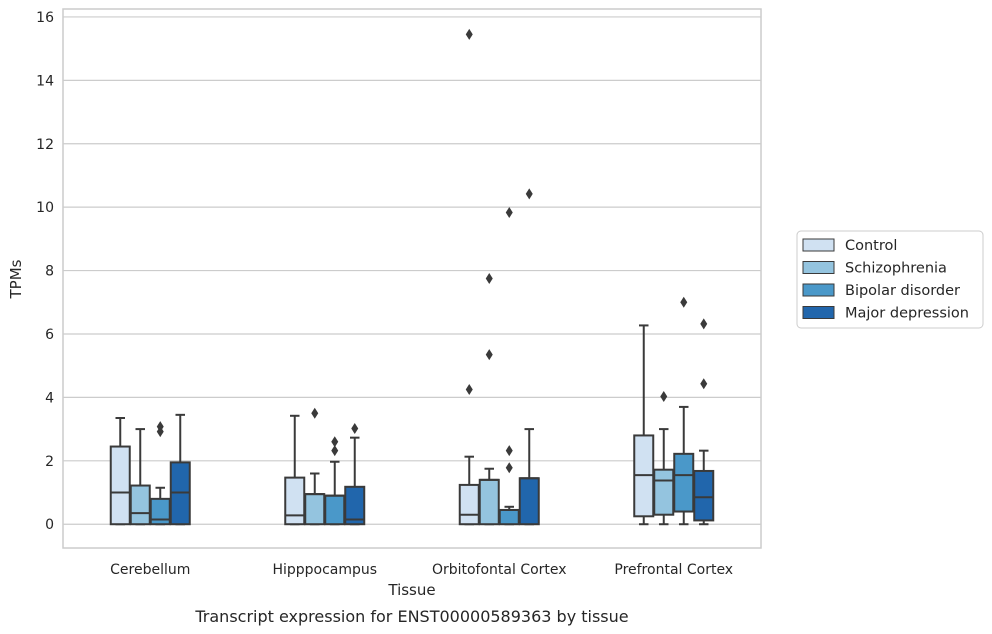  What do you see at coordinates (45, 81) in the screenshot?
I see `y-tick-label: 14` at bounding box center [45, 81].